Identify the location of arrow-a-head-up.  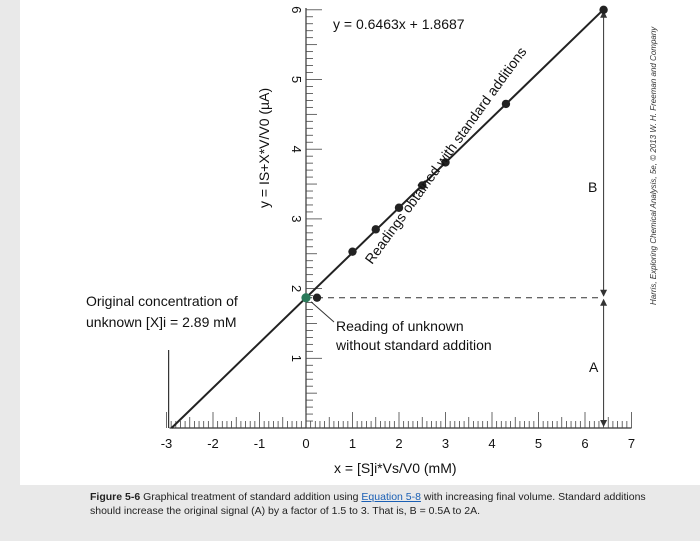
(604, 302).